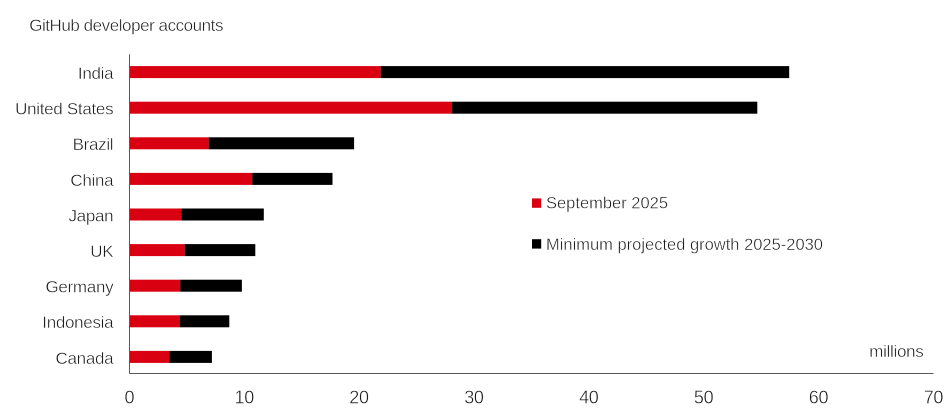 This screenshot has width=948, height=416. I want to click on svg-text: Canada, so click(85, 358).